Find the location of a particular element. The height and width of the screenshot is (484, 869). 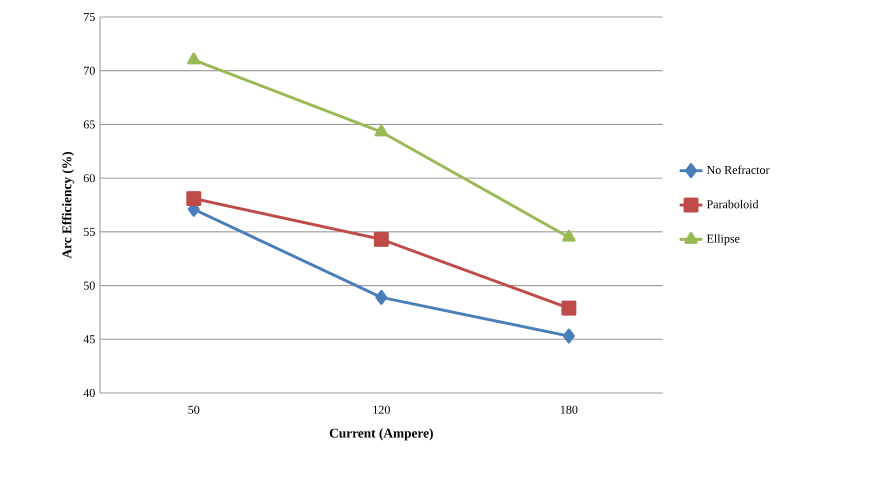

legend-label: Ellipse is located at coordinates (723, 240).